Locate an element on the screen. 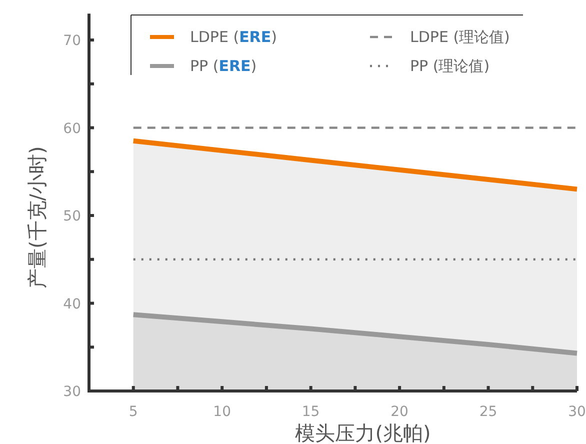  x-tick-label: 5 is located at coordinates (133, 412).